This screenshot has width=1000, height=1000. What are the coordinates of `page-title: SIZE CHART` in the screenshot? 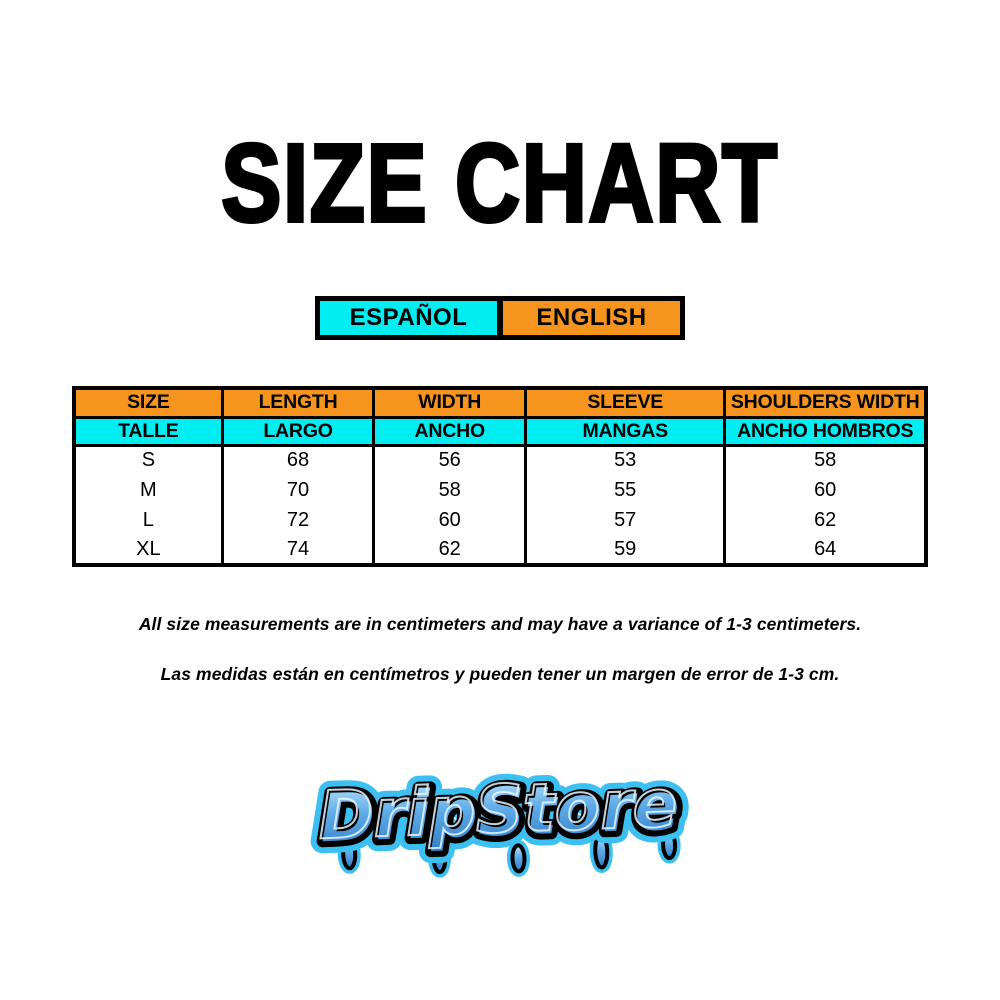 It's located at (499, 183).